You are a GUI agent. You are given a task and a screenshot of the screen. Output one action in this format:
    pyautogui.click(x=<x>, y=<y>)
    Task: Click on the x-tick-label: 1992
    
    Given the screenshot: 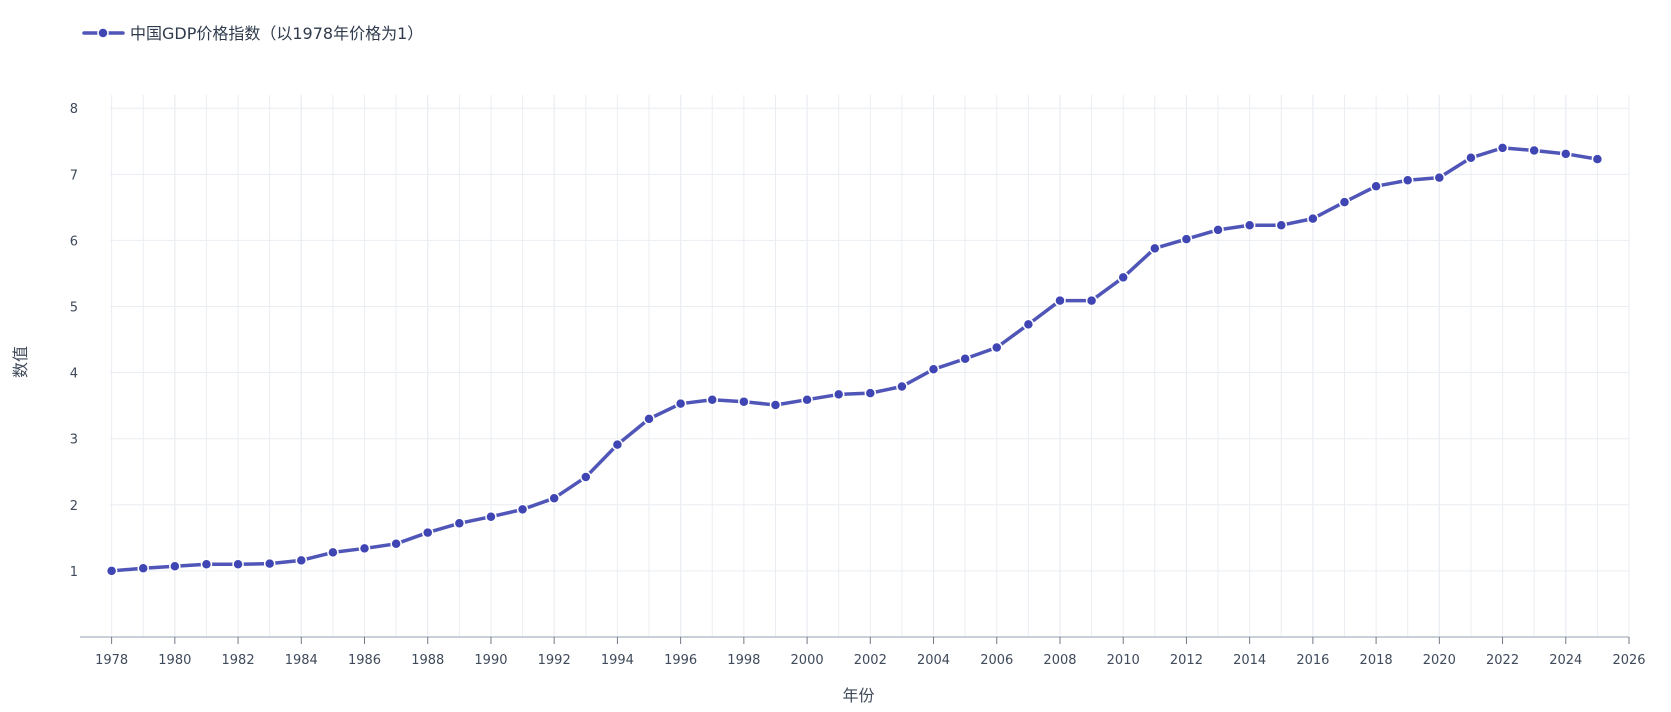 What is the action you would take?
    pyautogui.click(x=554, y=660)
    